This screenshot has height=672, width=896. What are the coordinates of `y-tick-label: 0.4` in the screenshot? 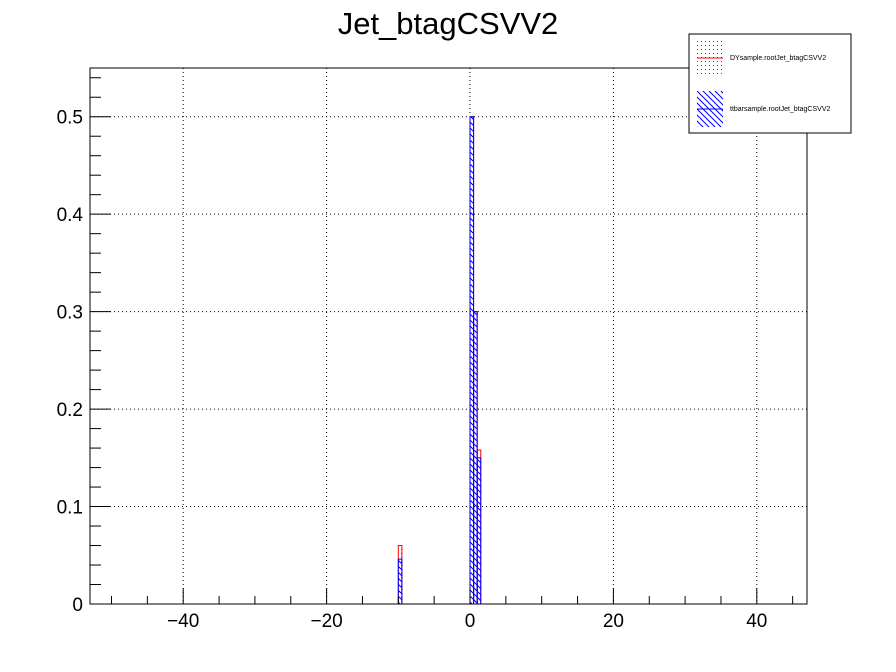 It's located at (70, 215).